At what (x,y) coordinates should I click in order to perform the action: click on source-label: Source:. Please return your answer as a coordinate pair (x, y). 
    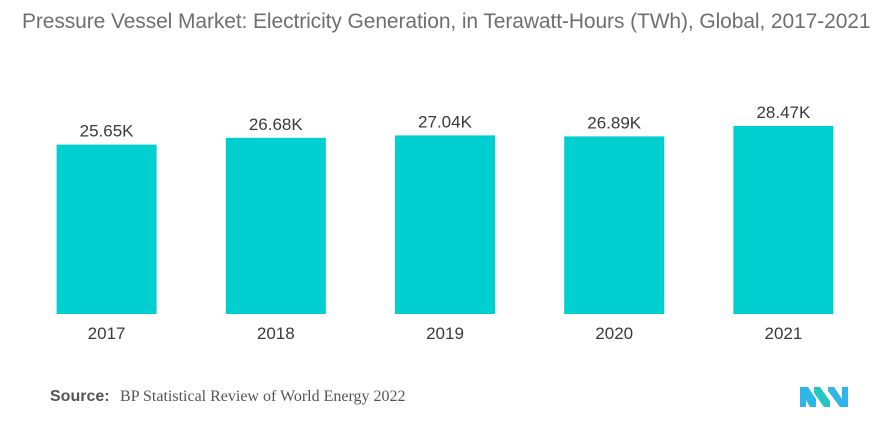
    Looking at the image, I should click on (80, 396).